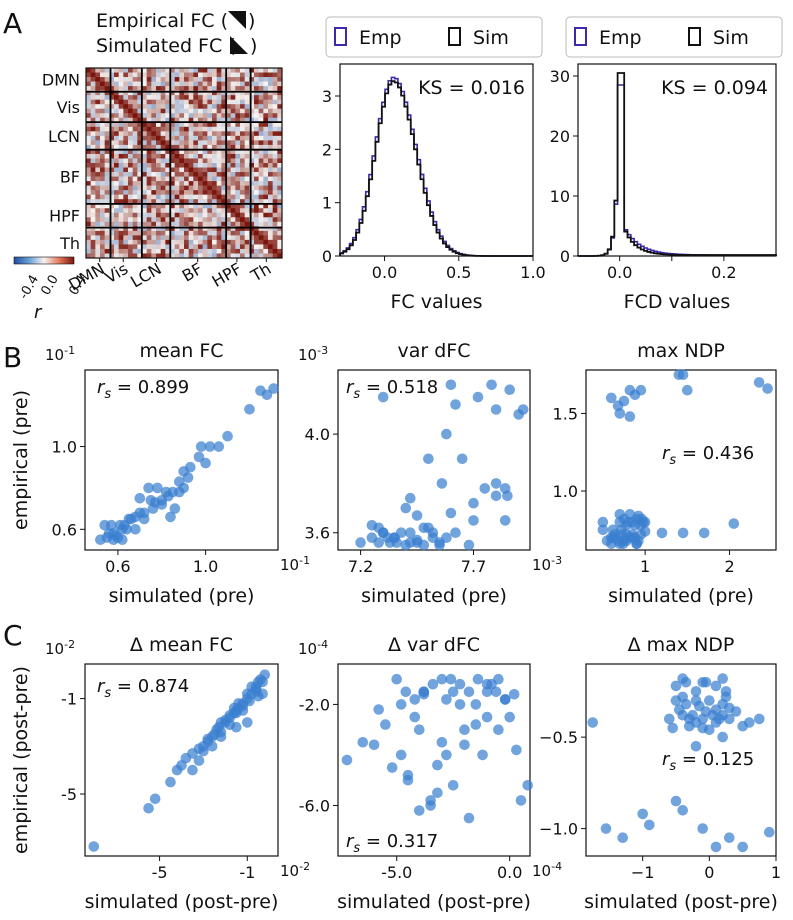 This screenshot has height=920, width=793. I want to click on region-label-col: LCN, so click(145, 275).